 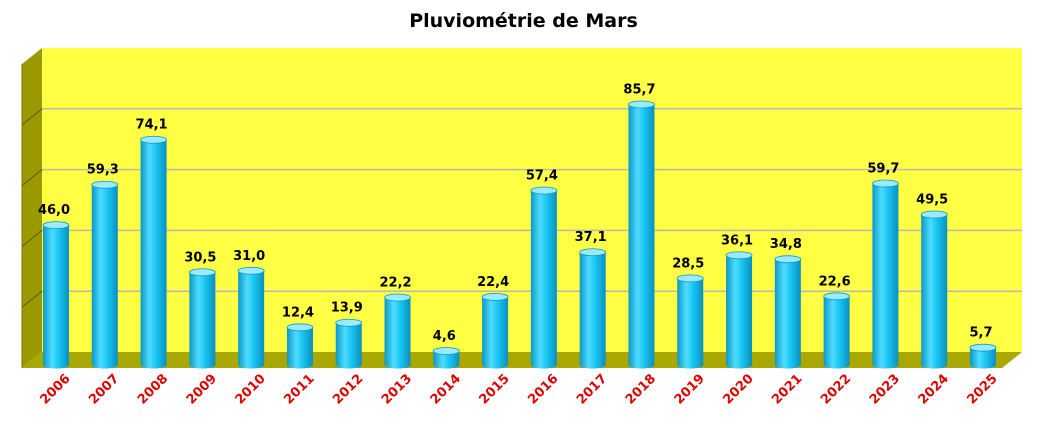 What do you see at coordinates (737, 240) in the screenshot?
I see `bar-value-label: 36,1` at bounding box center [737, 240].